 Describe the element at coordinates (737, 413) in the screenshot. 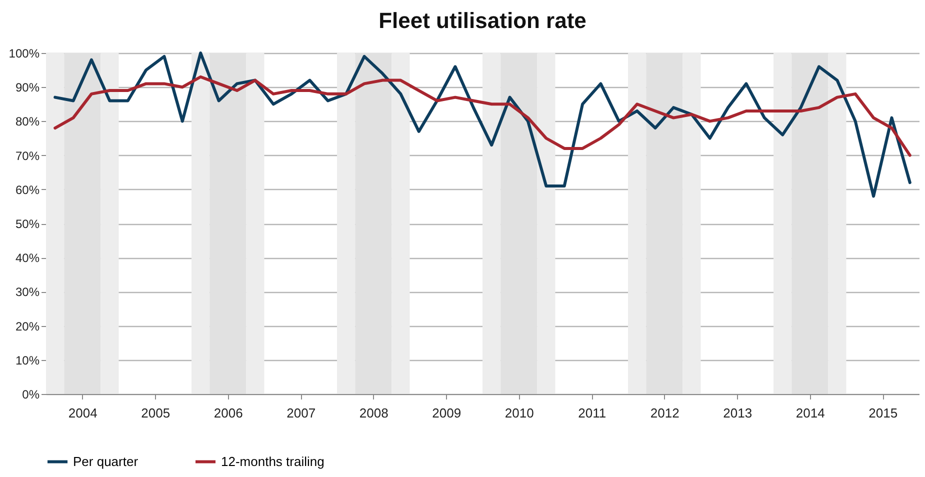

I see `x-tick-label: 2013` at that location.